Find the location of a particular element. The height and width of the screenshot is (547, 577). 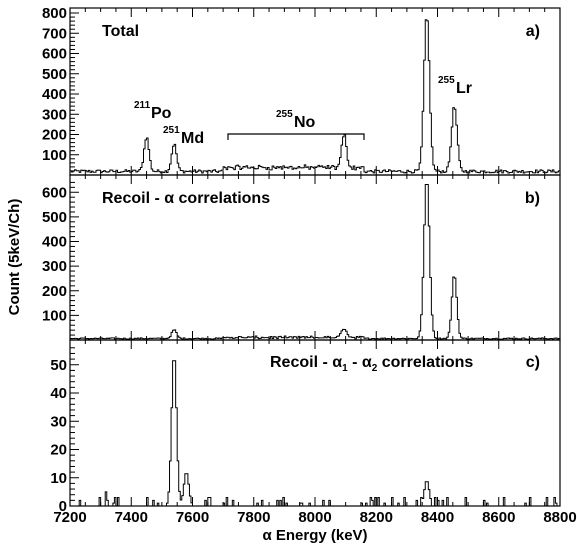

x-tick-label: 8800 is located at coordinates (559, 517).